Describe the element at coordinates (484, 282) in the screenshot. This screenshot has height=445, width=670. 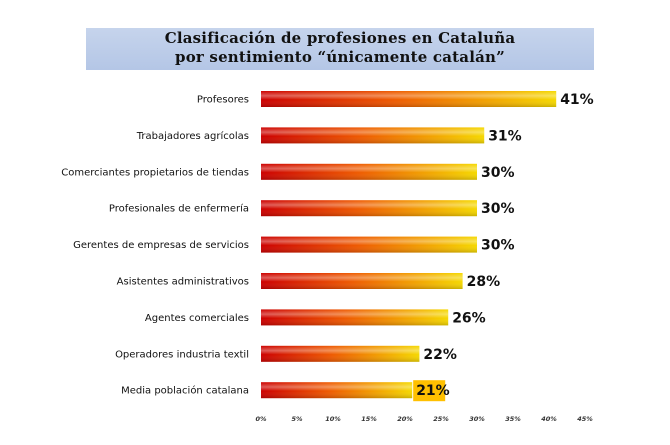
I see `value-label: 28%` at that location.